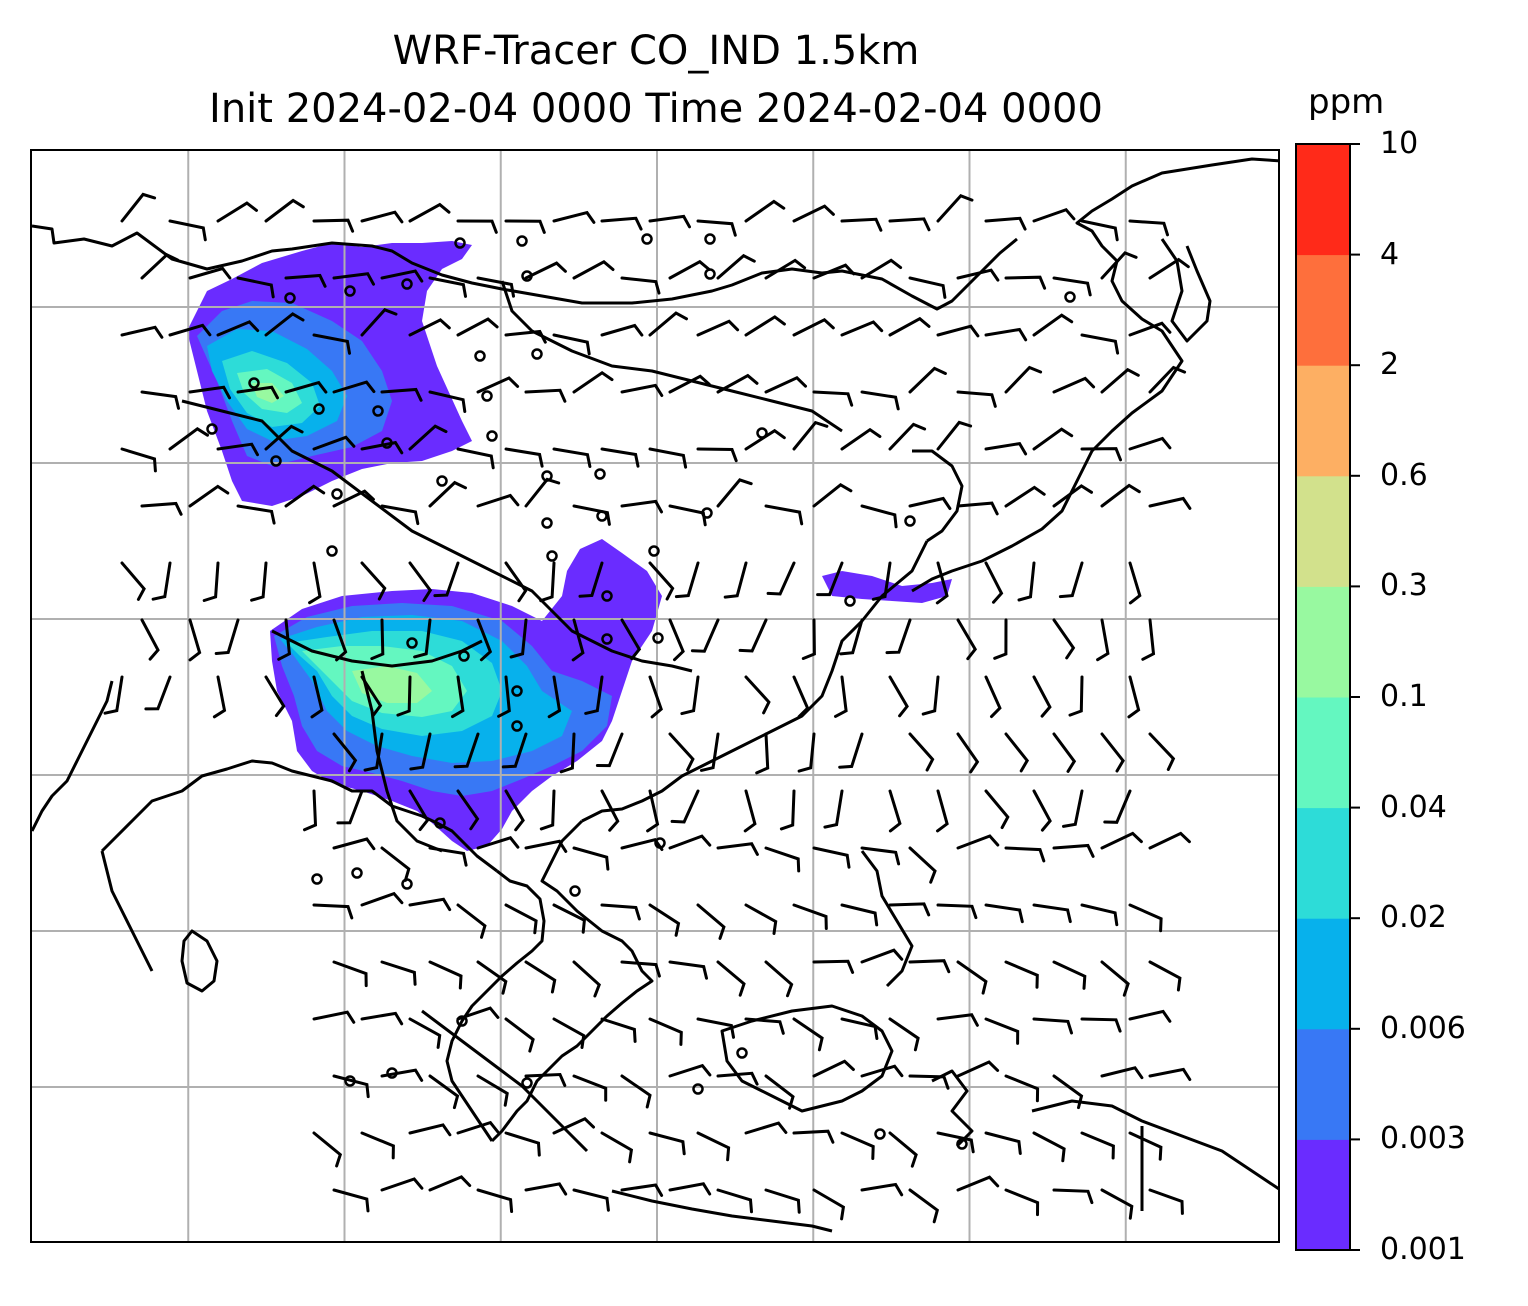 The image size is (1528, 1306). I want to click on coastline-northeast, so click(1094, 375).